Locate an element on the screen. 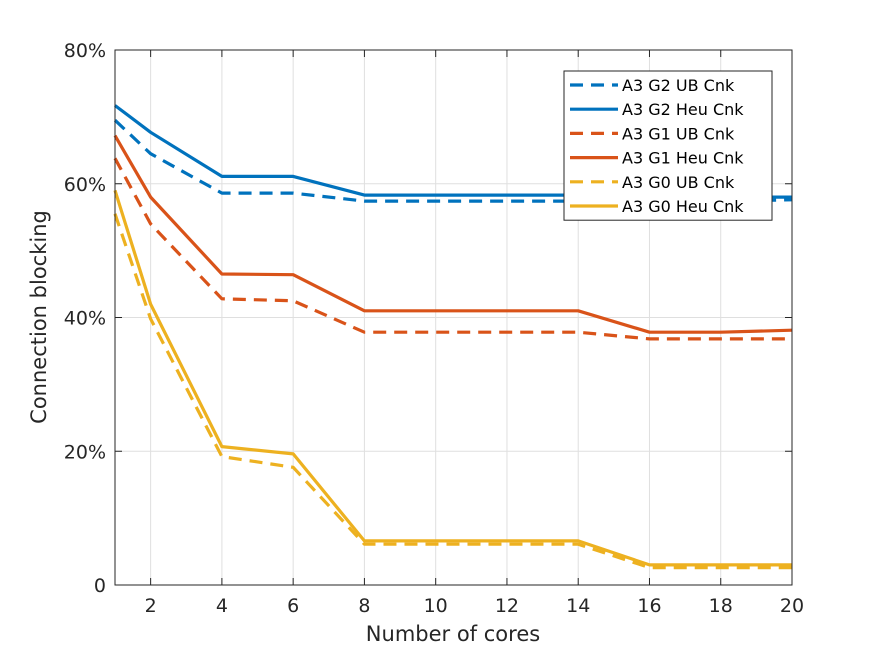 Image resolution: width=875 pixels, height=656 pixels. y-tick-label: 80% is located at coordinates (85, 51).